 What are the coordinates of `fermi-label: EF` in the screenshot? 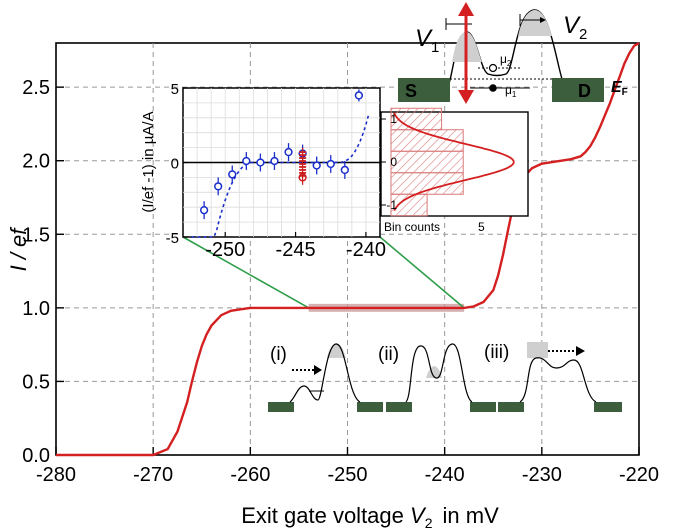 It's located at (619, 88).